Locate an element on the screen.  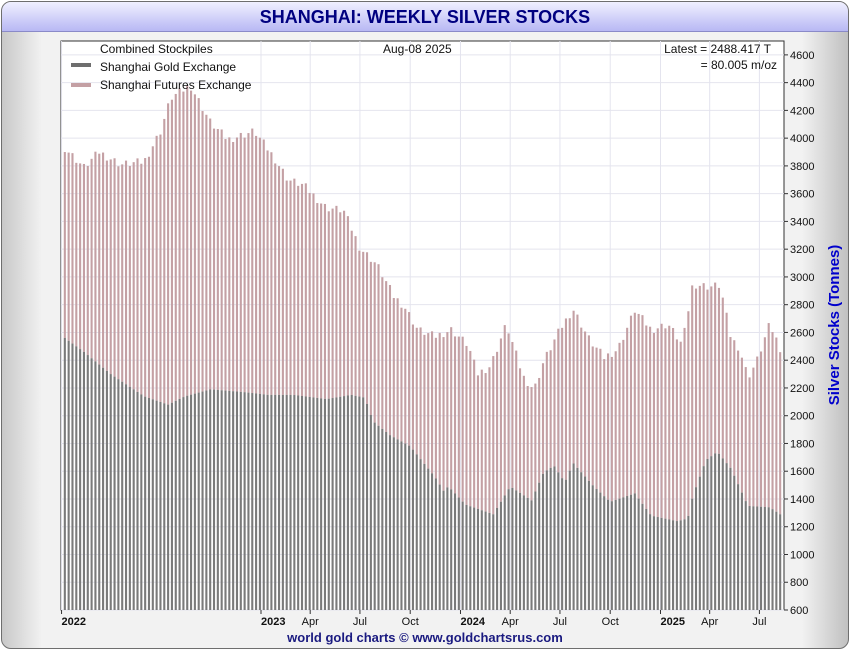
y-tick-label: 2600 is located at coordinates (802, 333).